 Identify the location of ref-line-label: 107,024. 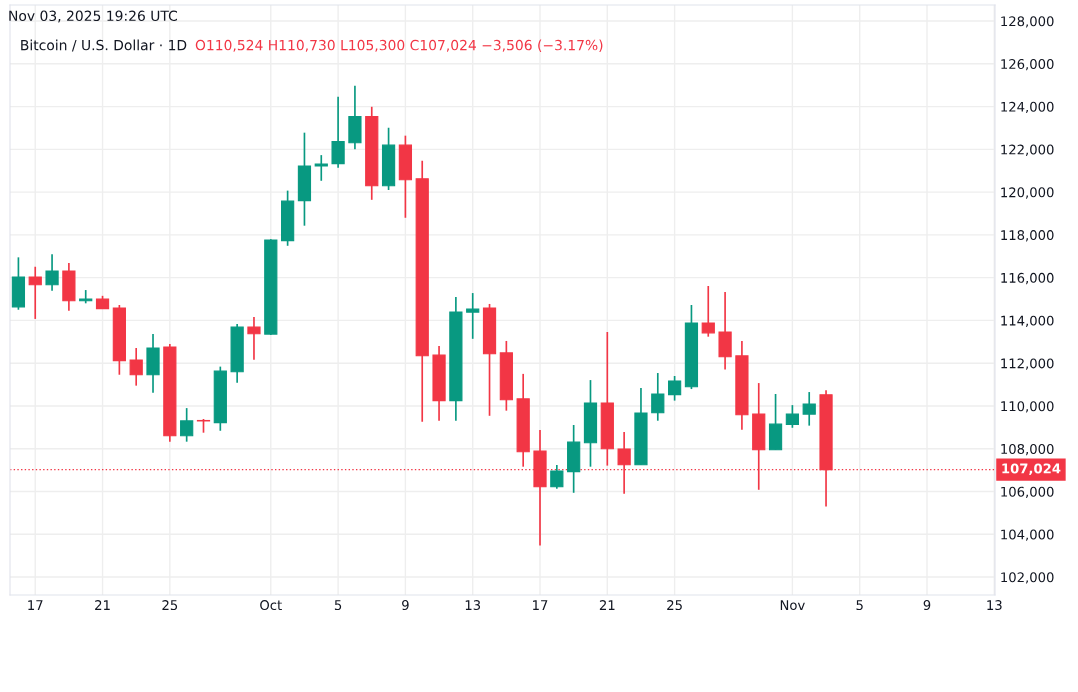
(1031, 469).